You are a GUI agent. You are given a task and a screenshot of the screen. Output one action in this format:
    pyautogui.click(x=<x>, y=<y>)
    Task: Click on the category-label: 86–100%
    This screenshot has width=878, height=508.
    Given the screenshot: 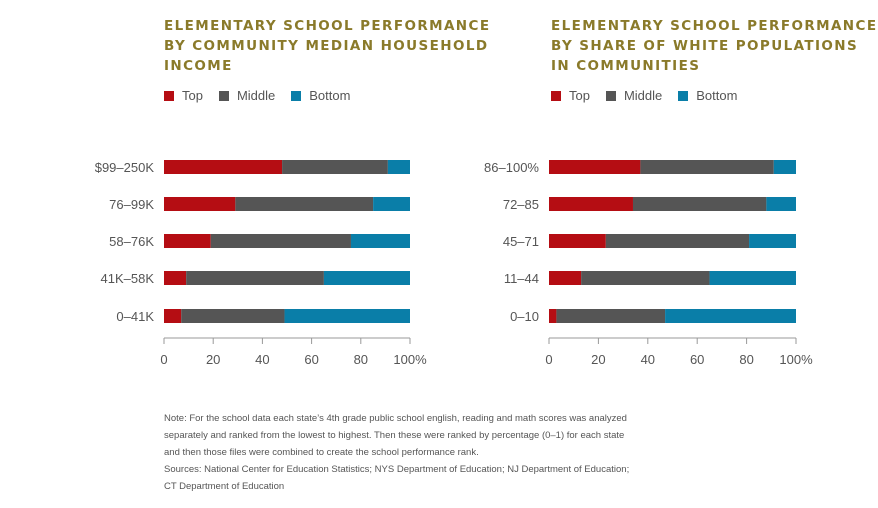 What is the action you would take?
    pyautogui.click(x=511, y=167)
    